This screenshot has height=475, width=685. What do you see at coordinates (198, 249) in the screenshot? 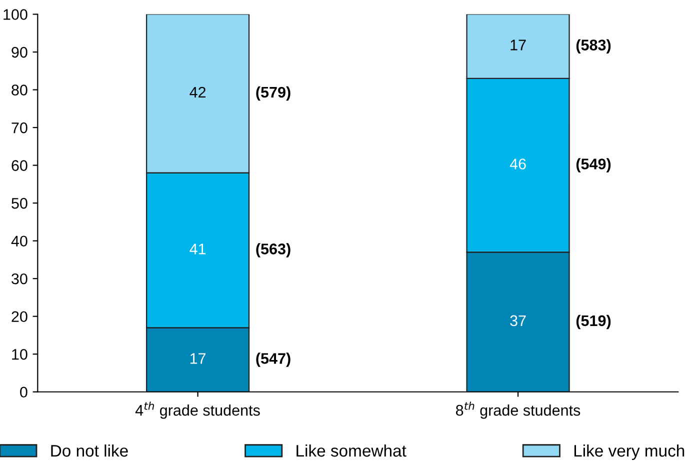
I see `data-label: 41` at bounding box center [198, 249].